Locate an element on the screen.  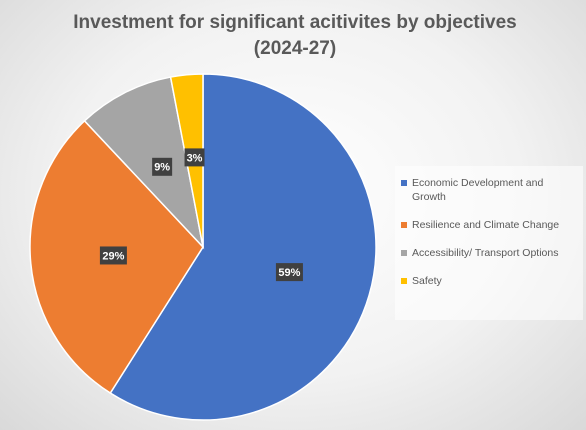
data-label: 59% is located at coordinates (289, 273).